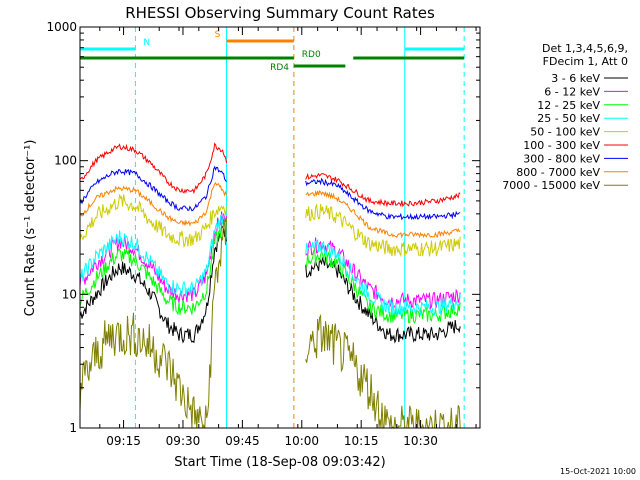  Describe the element at coordinates (69, 294) in the screenshot. I see `y-tick-label-1: 10` at that location.